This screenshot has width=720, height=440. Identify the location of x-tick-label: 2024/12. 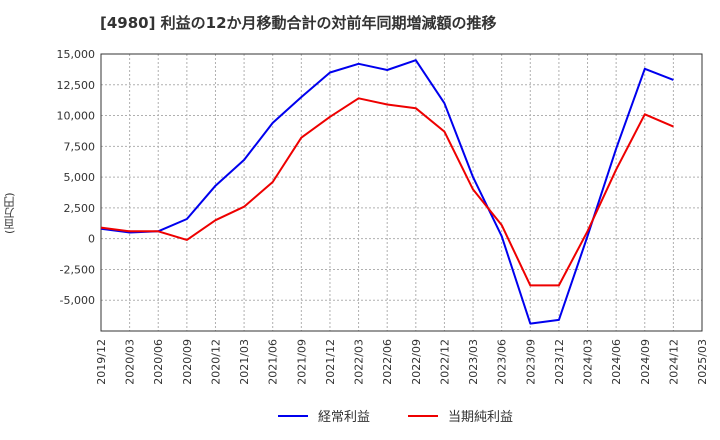
(673, 362).